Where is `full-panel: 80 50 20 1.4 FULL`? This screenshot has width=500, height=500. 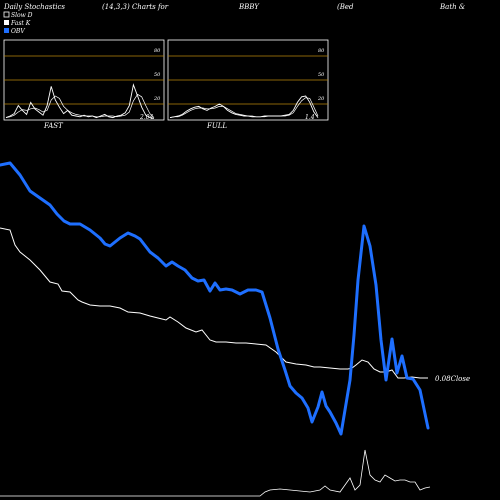
full-panel: 80 50 20 1.4 FULL is located at coordinates (248, 84).